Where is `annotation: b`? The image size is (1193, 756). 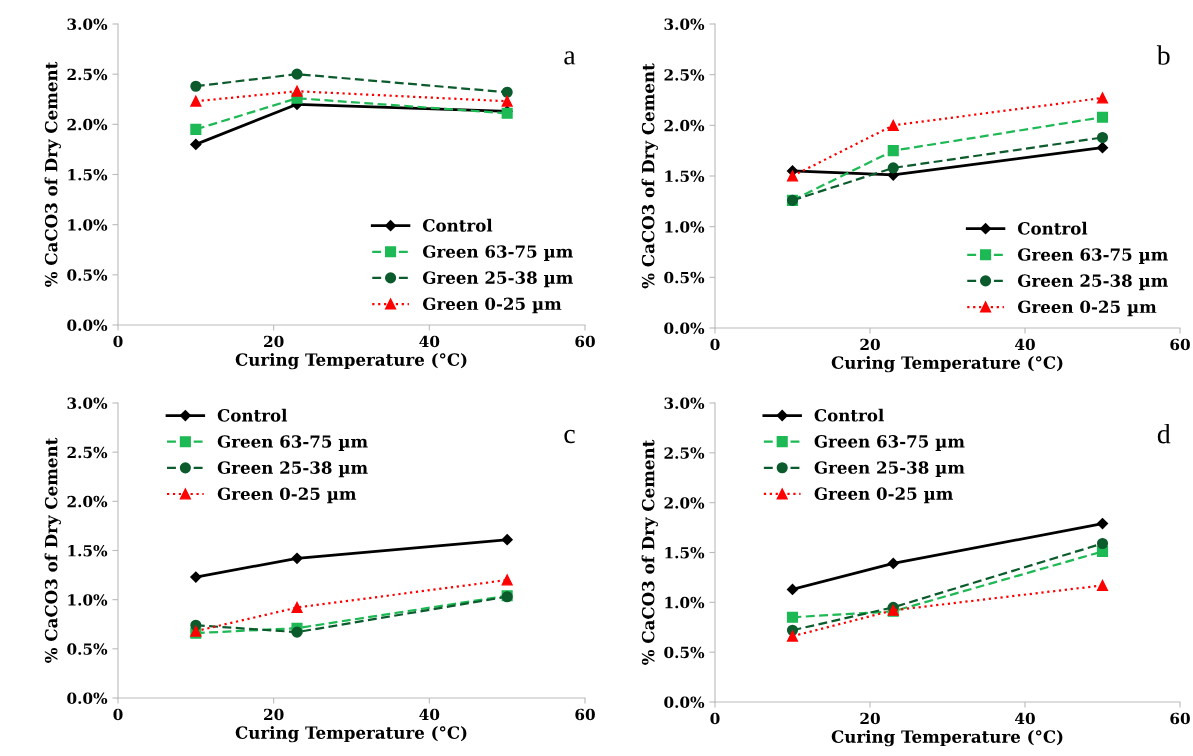
annotation: b is located at coordinates (1163, 55).